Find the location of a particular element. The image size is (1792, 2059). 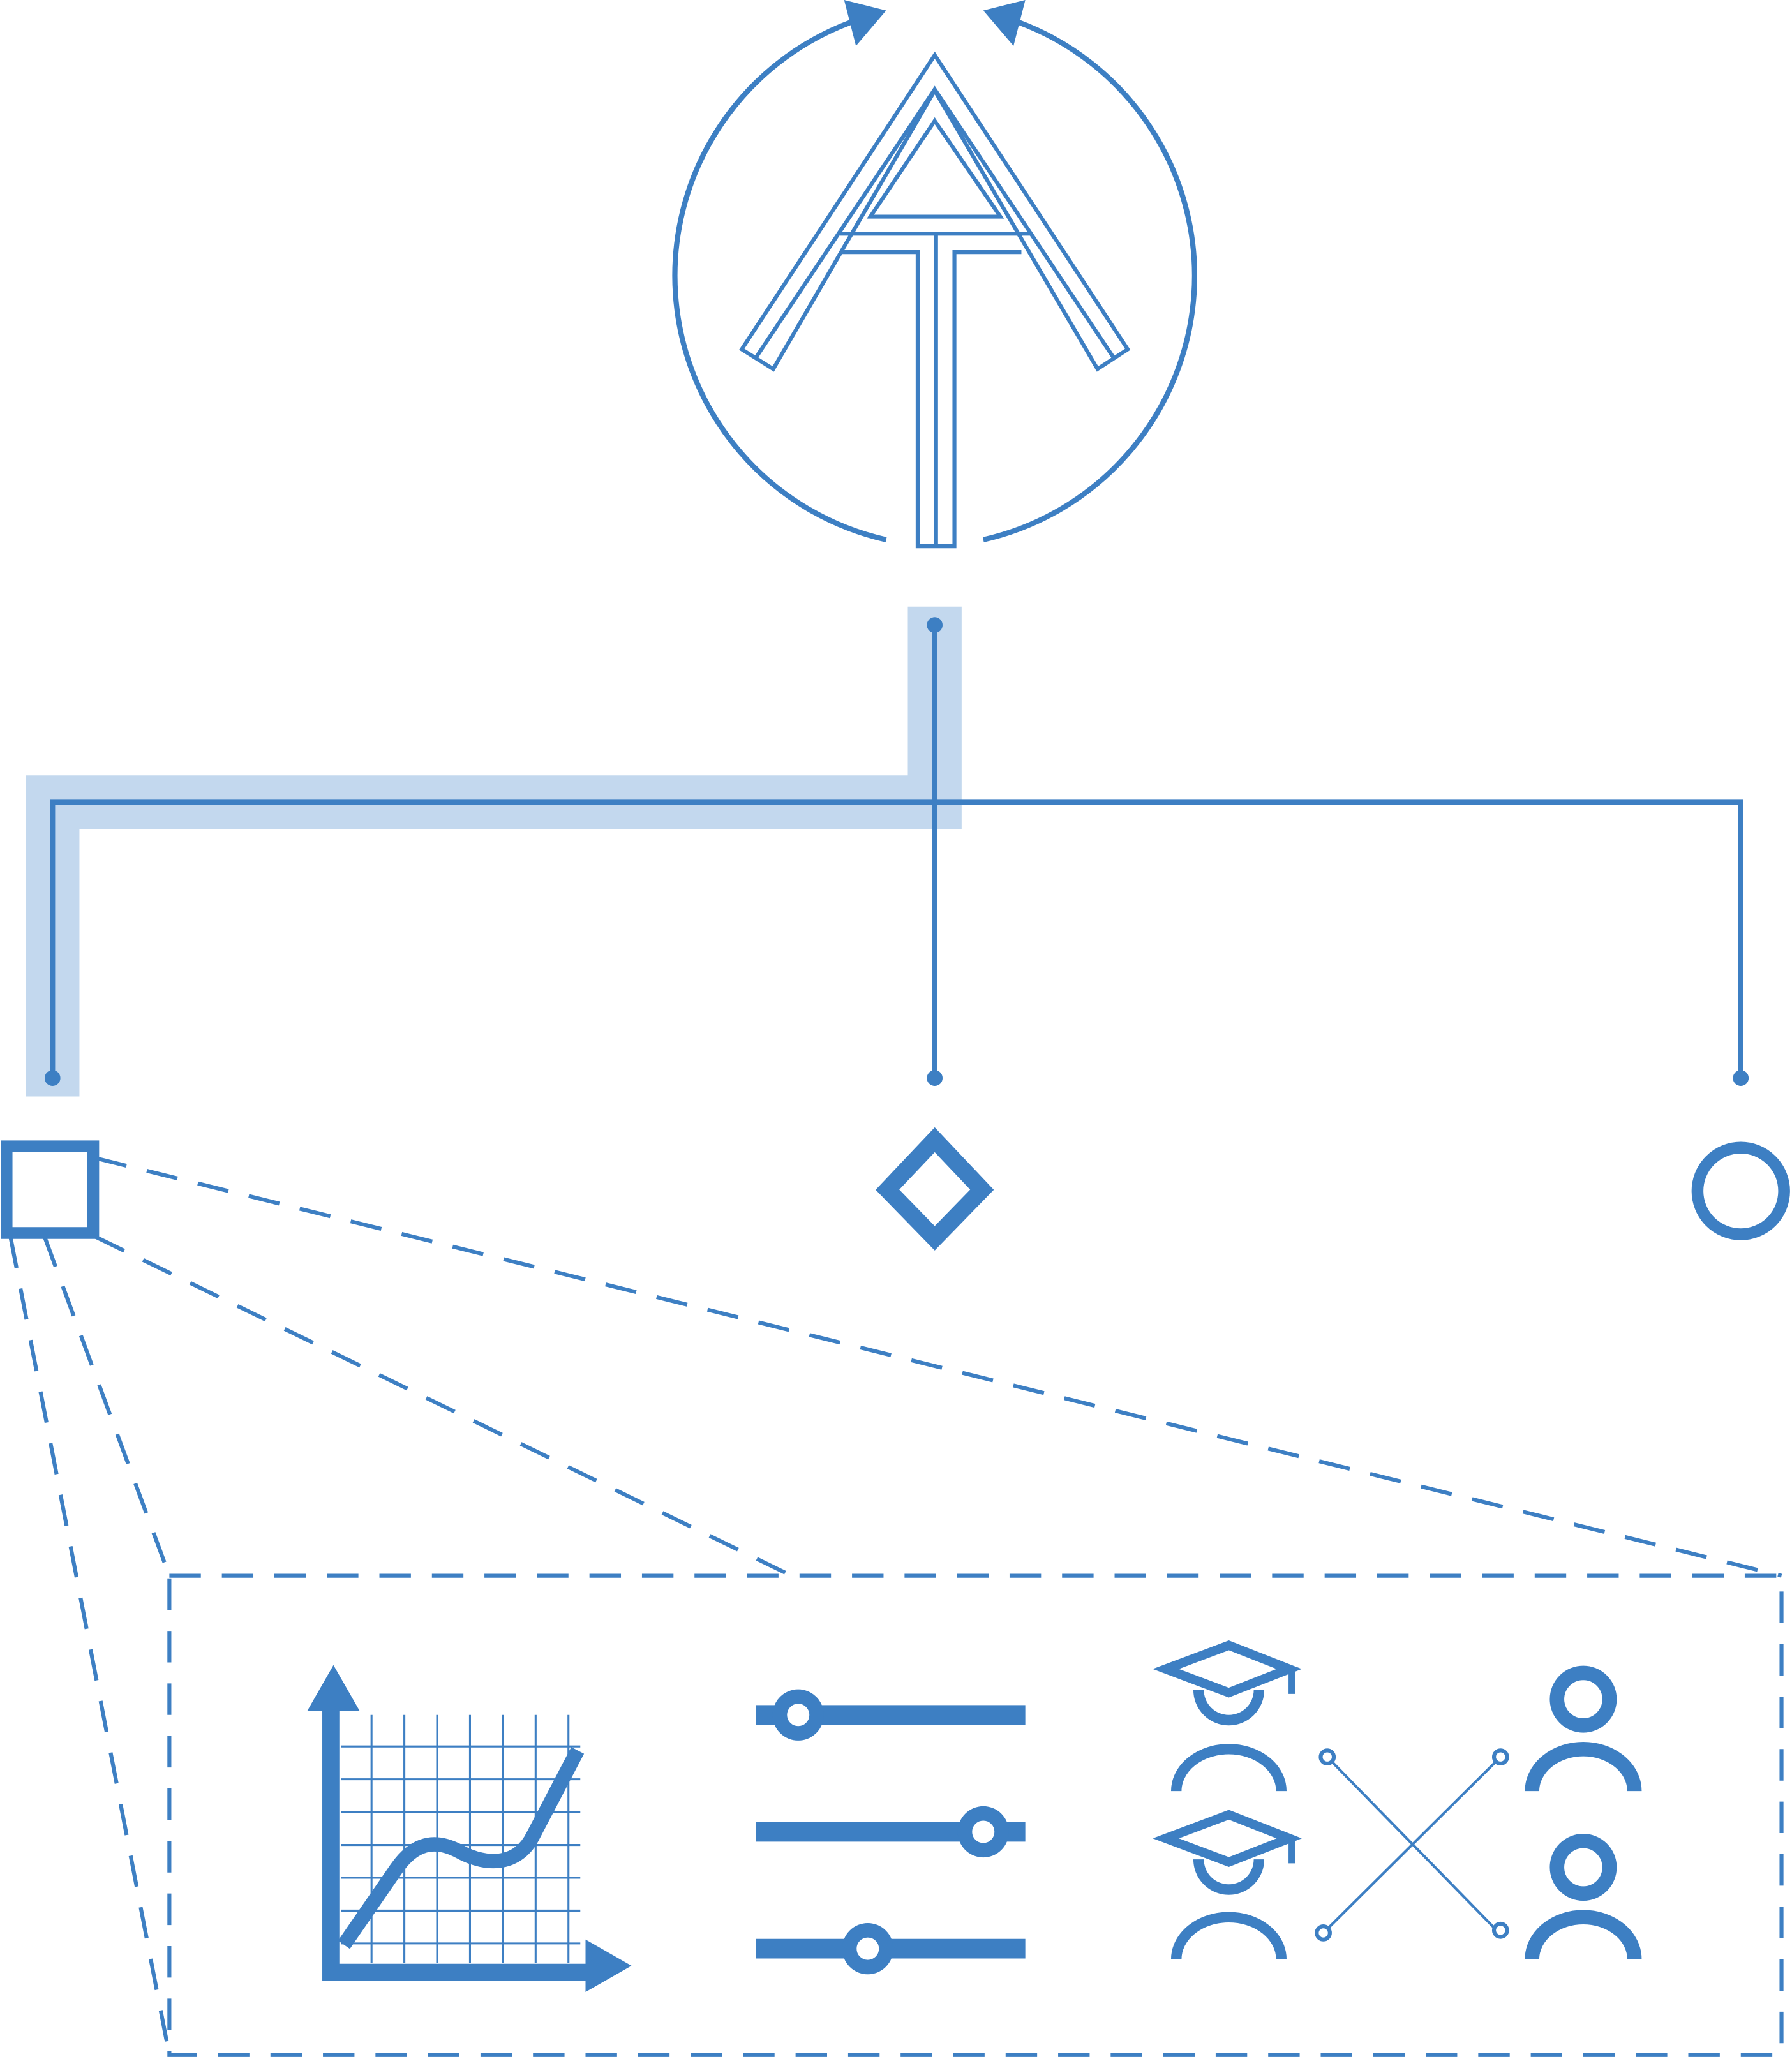

chart-y-axis is located at coordinates (458, 1838).